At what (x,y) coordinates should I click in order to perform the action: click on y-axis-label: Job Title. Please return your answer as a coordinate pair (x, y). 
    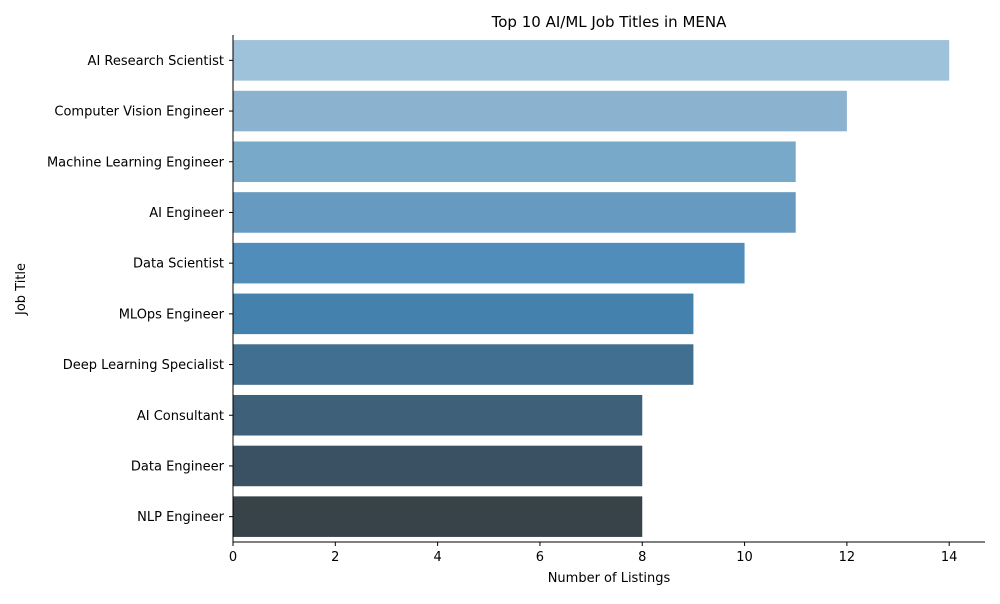
    Looking at the image, I should click on (21, 289).